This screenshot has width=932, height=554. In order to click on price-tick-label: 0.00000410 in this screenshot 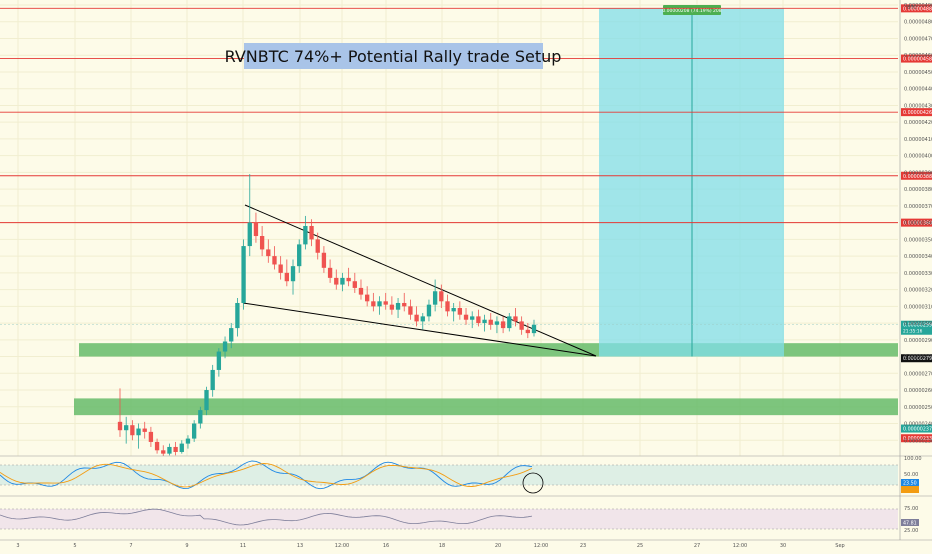, I will do `click(918, 140)`.